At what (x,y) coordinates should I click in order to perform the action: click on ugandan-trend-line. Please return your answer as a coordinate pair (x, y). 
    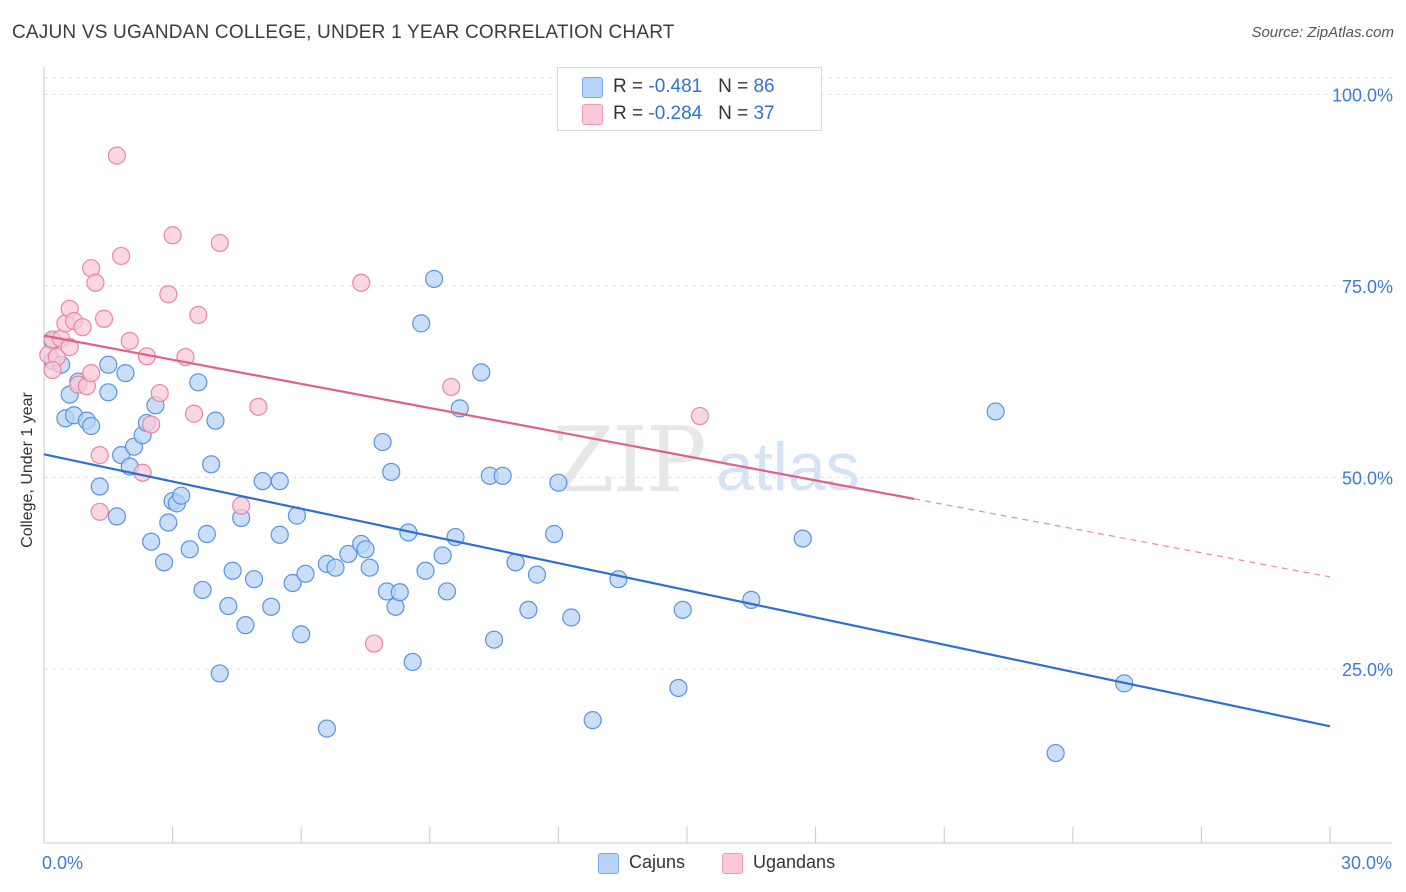
    Looking at the image, I should click on (479, 417).